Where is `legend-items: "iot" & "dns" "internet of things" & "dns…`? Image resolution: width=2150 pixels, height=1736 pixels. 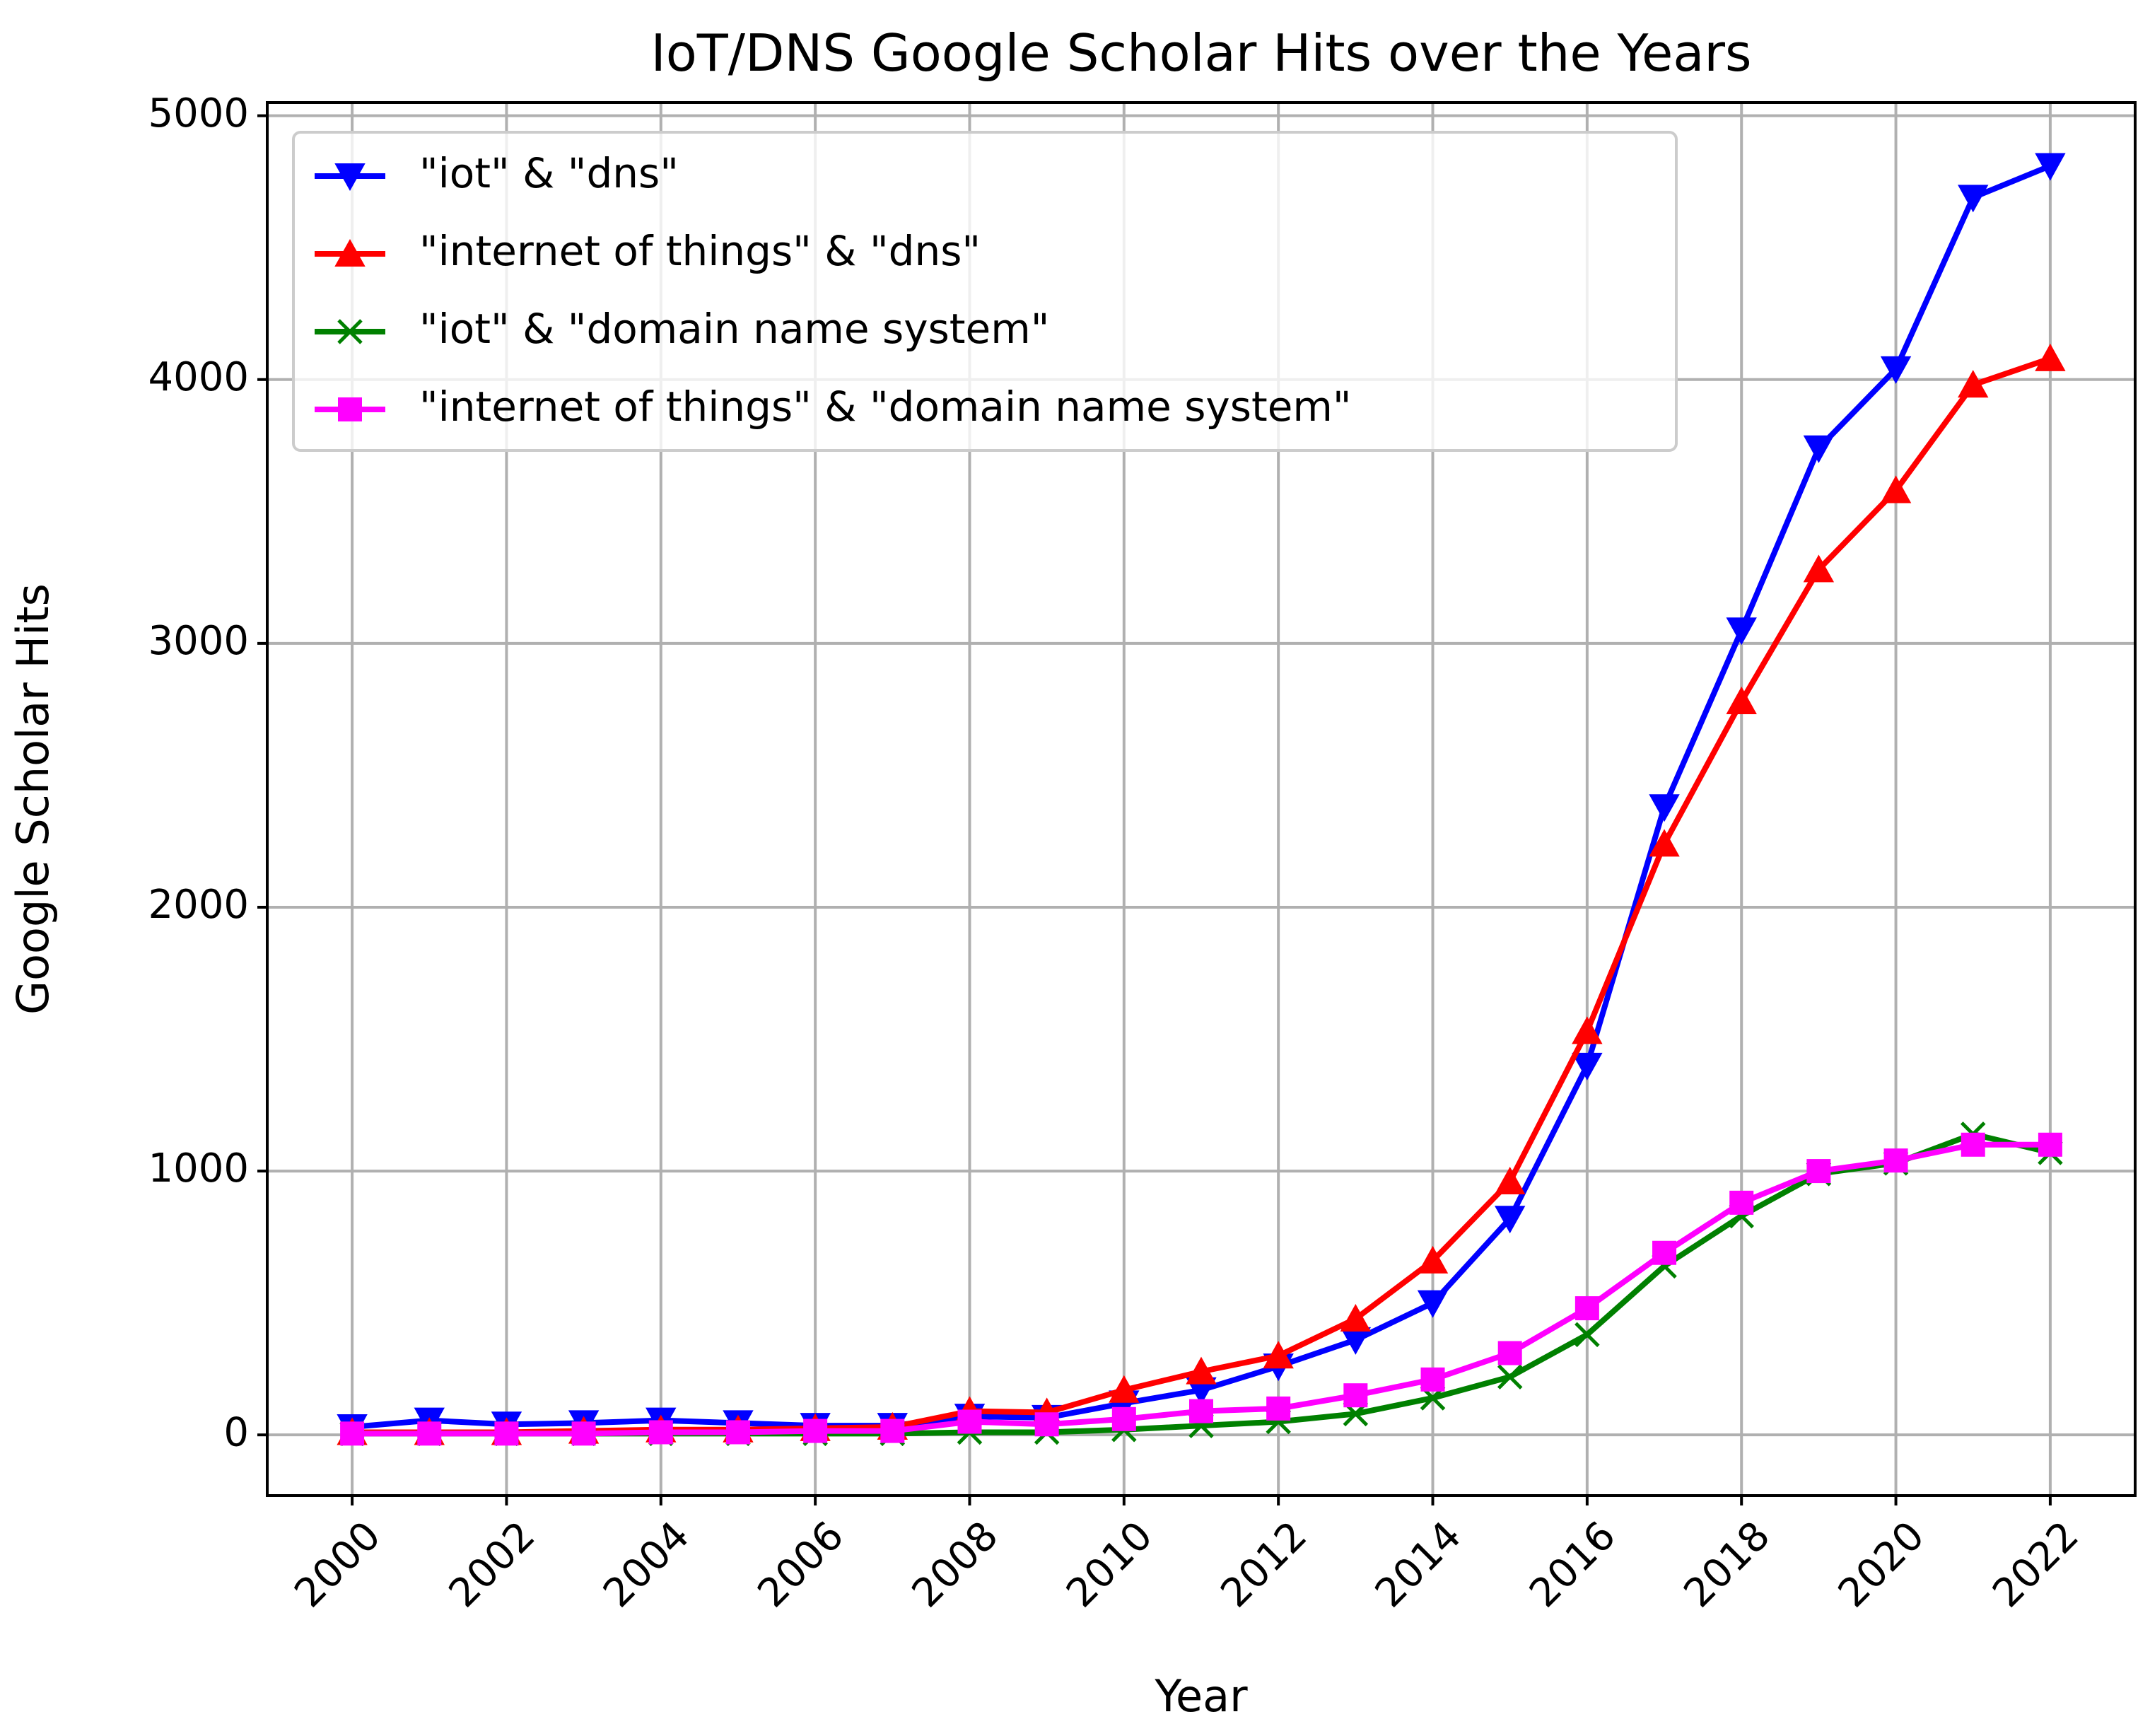
legend-items: "iot" & "dns" "internet of things" & "dns… is located at coordinates (833, 290).